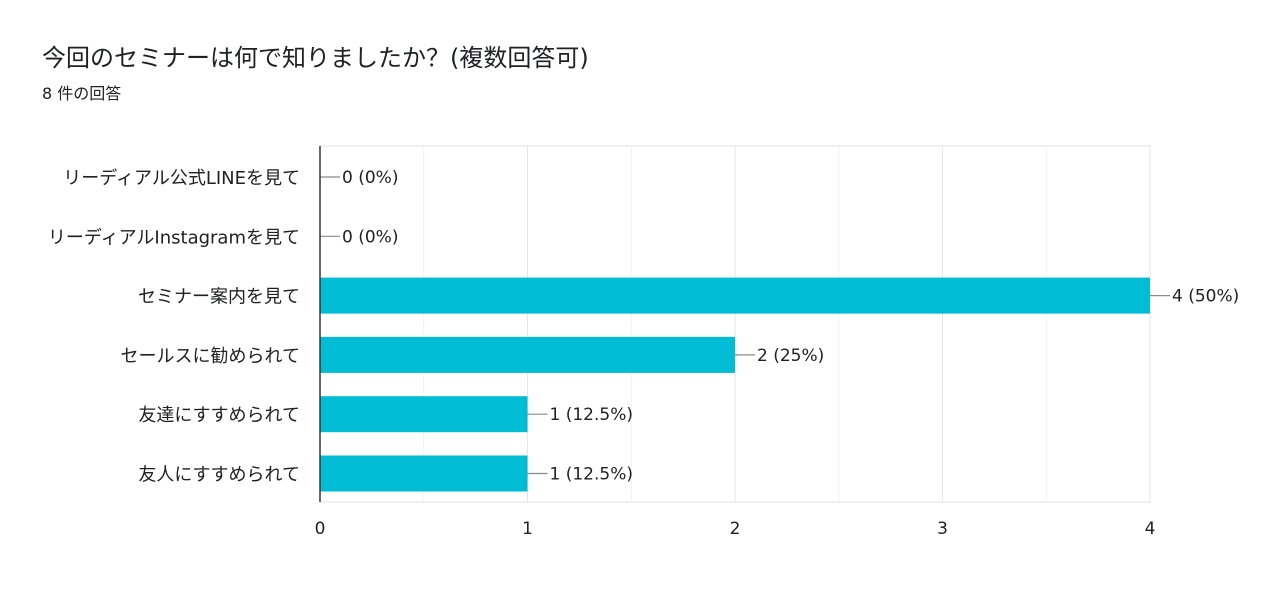  I want to click on x-tick-label: 4, so click(1150, 529).